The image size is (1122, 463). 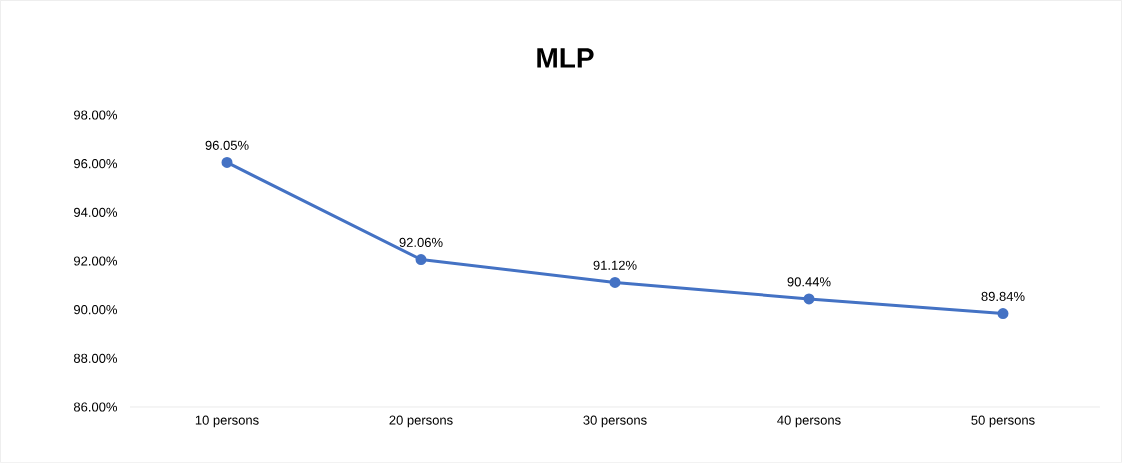 What do you see at coordinates (96, 310) in the screenshot?
I see `y-tick-label: 90.00%` at bounding box center [96, 310].